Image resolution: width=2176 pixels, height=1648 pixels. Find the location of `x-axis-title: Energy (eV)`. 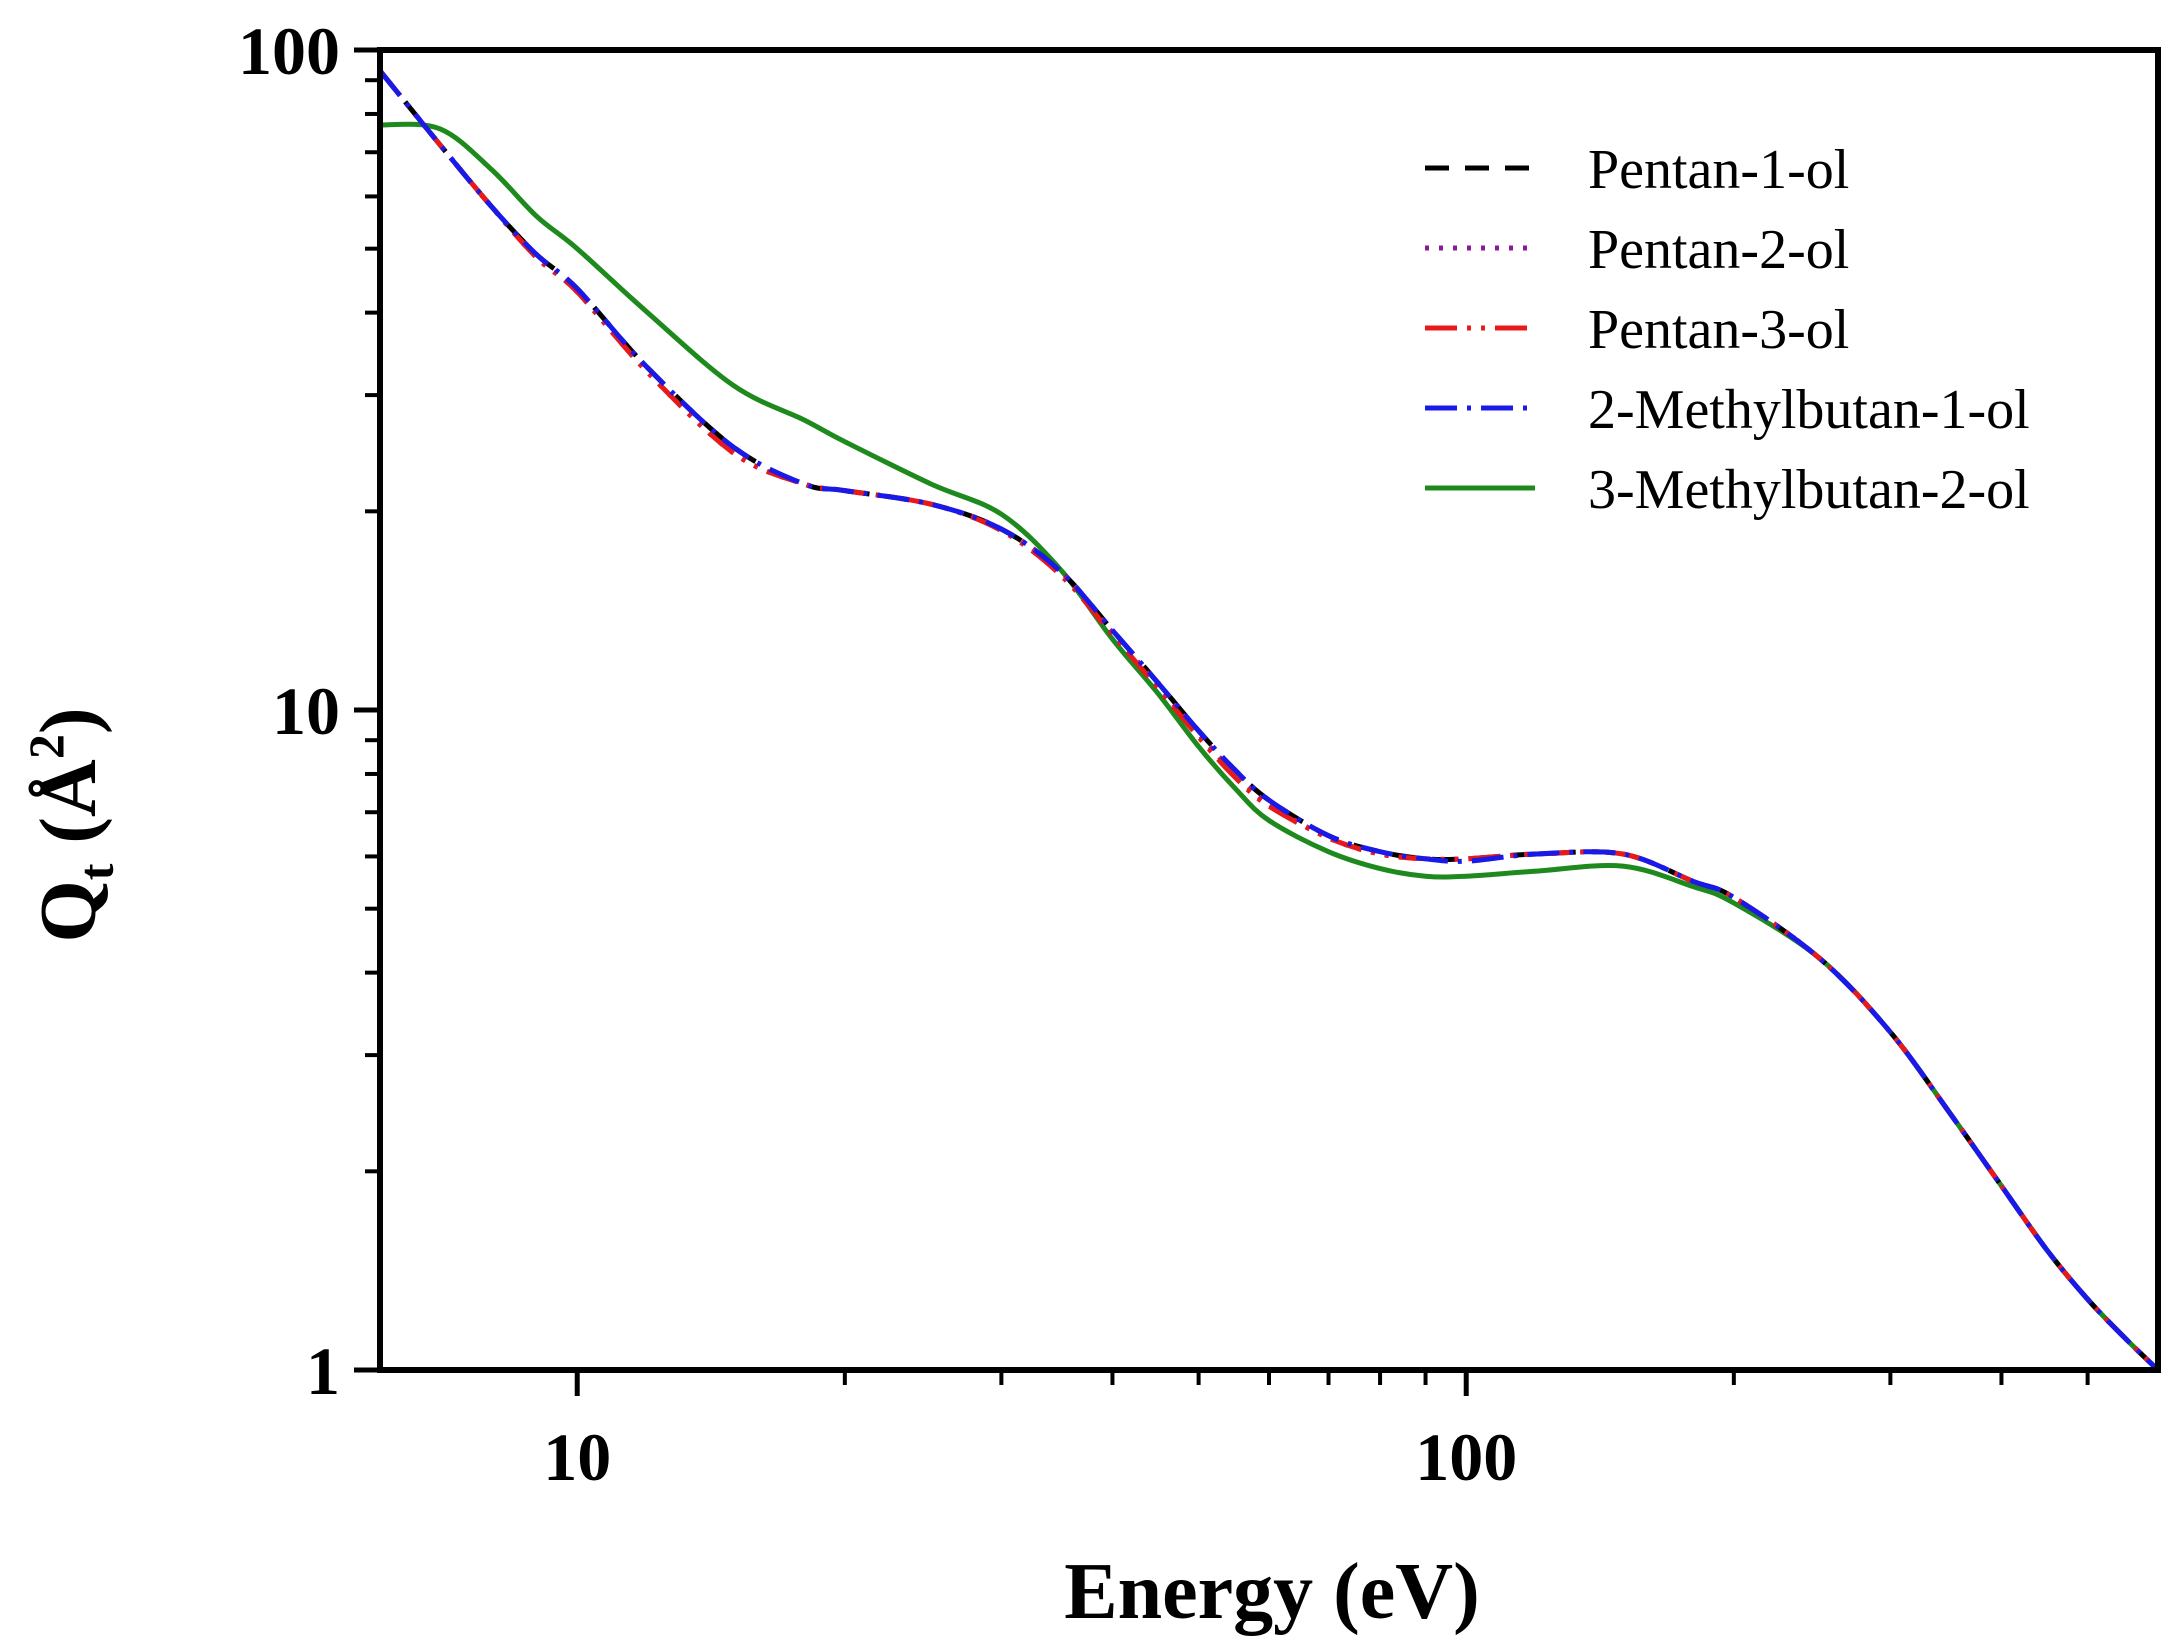

x-axis-title: Energy (eV) is located at coordinates (1271, 1592).